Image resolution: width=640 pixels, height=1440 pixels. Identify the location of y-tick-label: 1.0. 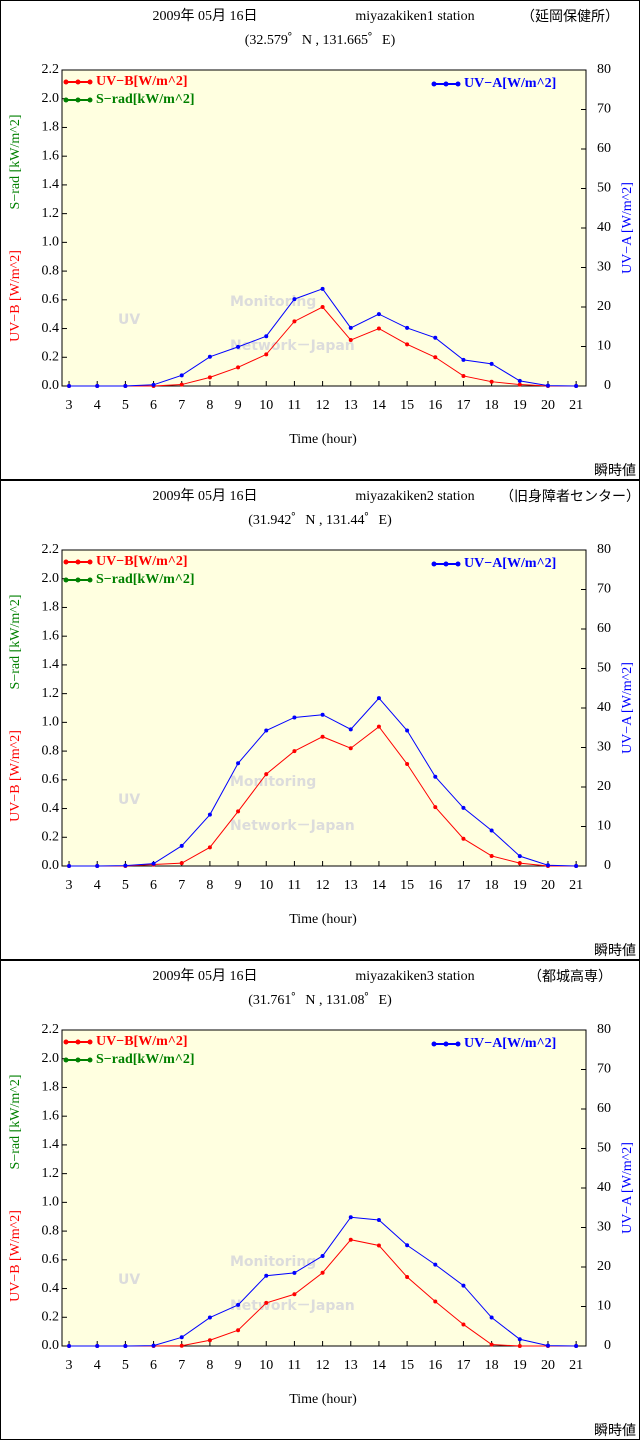
(51, 722).